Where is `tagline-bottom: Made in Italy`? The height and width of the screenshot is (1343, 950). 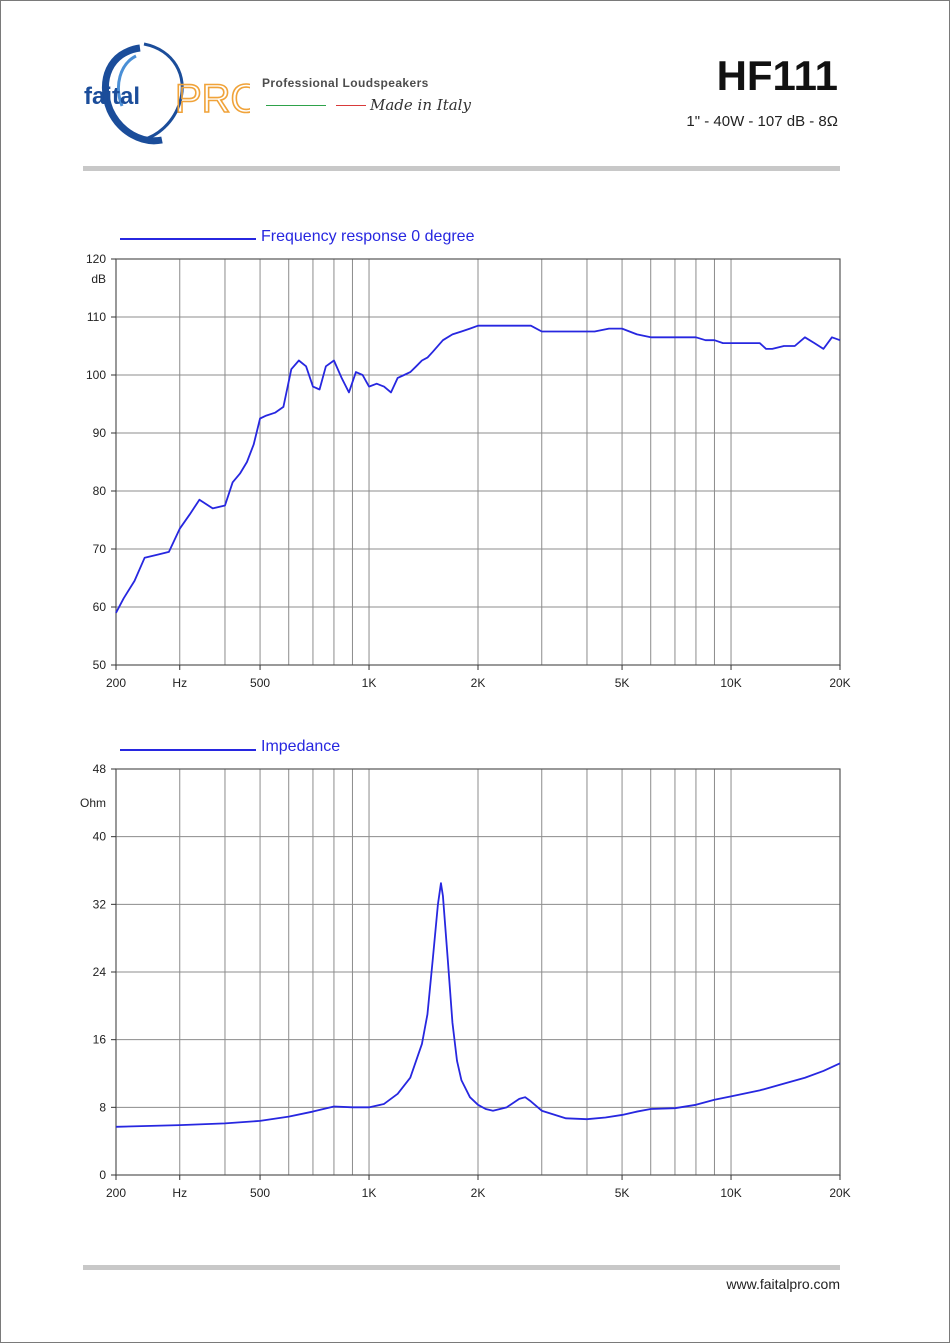 tagline-bottom: Made in Italy is located at coordinates (420, 105).